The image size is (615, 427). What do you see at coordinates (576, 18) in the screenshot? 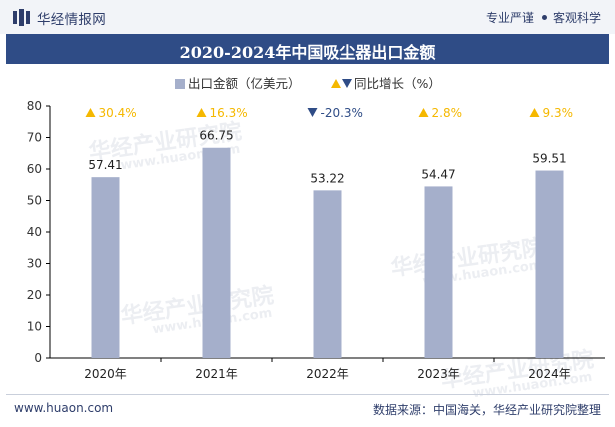
I see `slogan-right: 客观科学` at bounding box center [576, 18].